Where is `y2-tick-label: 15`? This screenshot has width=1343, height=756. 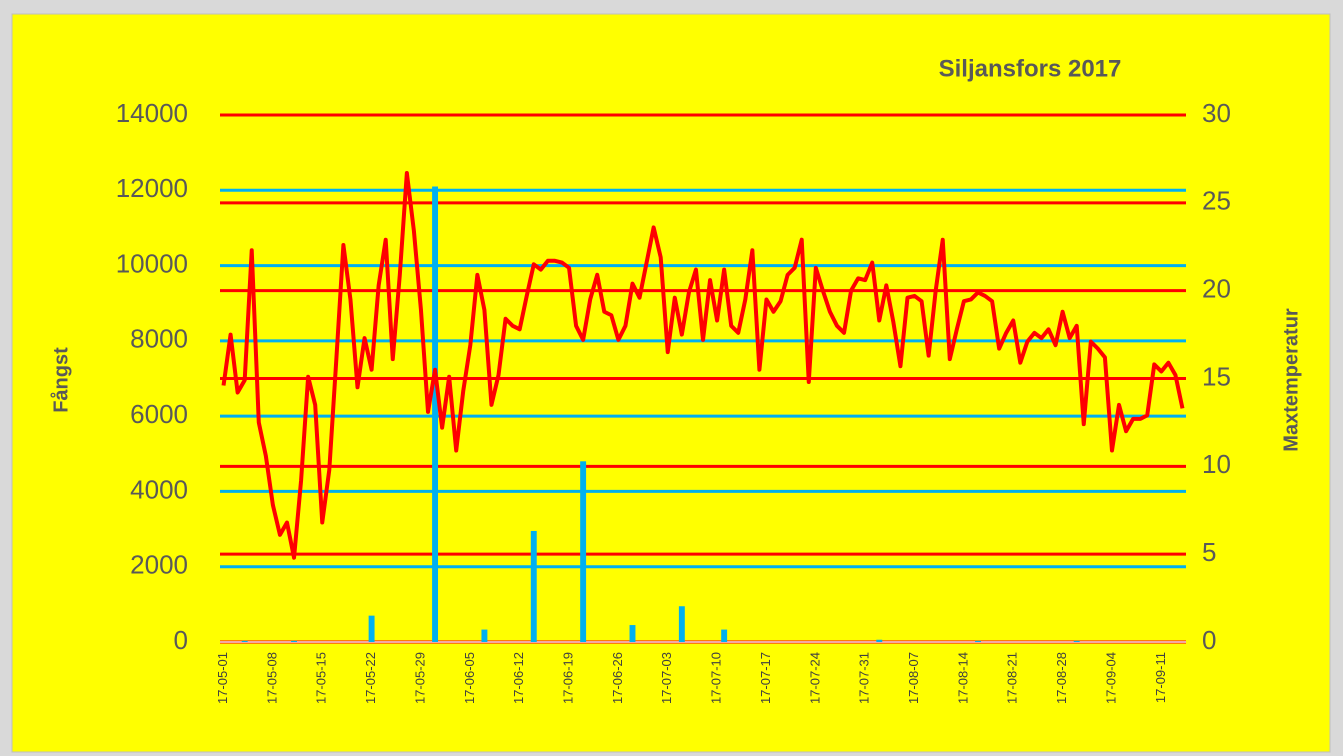 y2-tick-label: 15 is located at coordinates (1216, 376).